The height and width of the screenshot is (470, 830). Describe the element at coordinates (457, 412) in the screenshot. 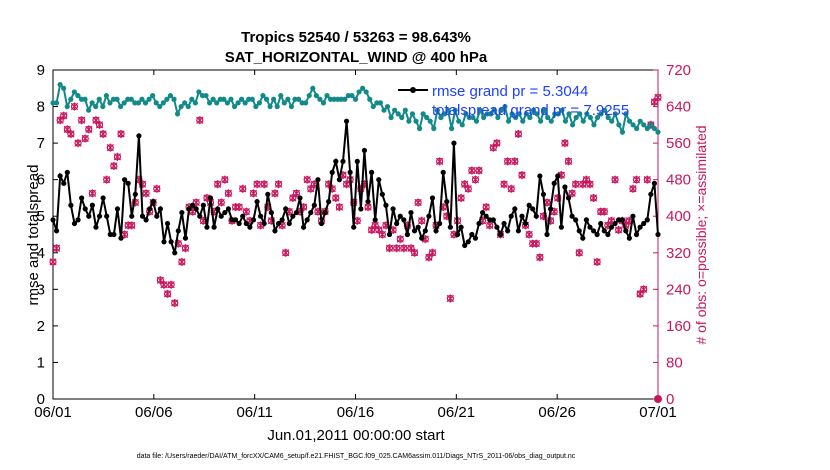

I see `x-tick-label: 06/21` at that location.